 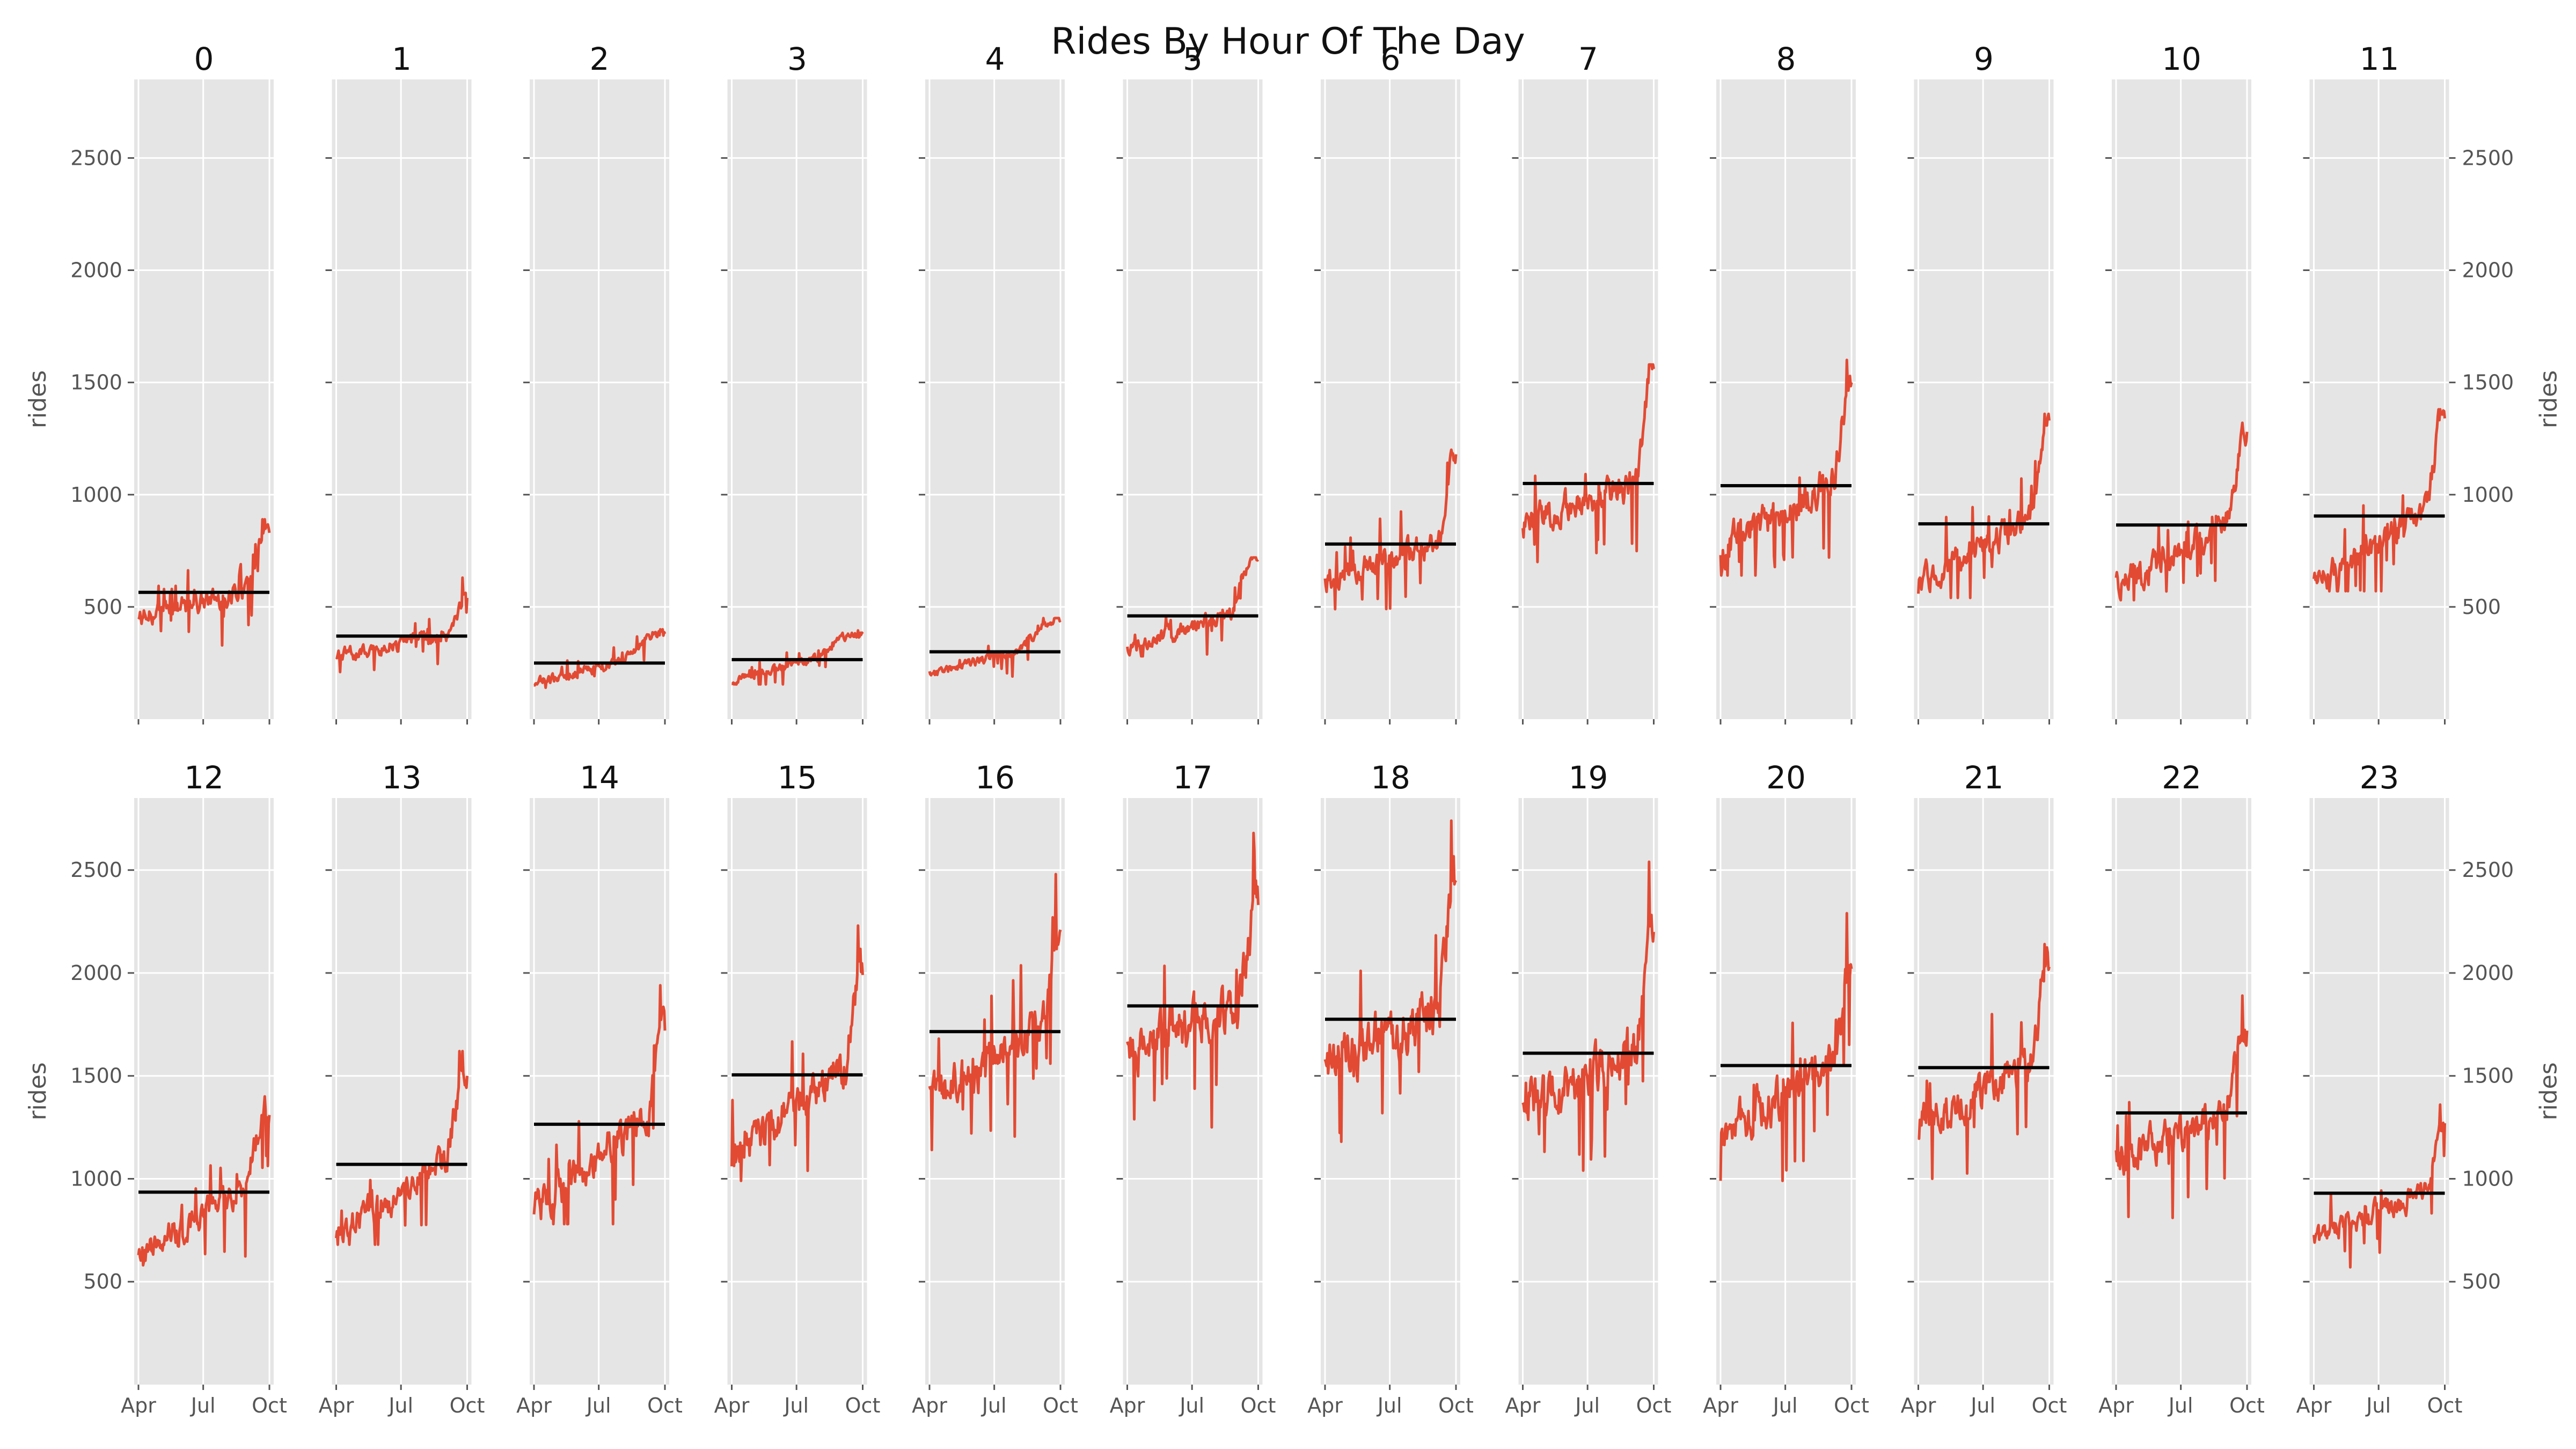 I want to click on panel-title: 11, so click(x=2379, y=59).